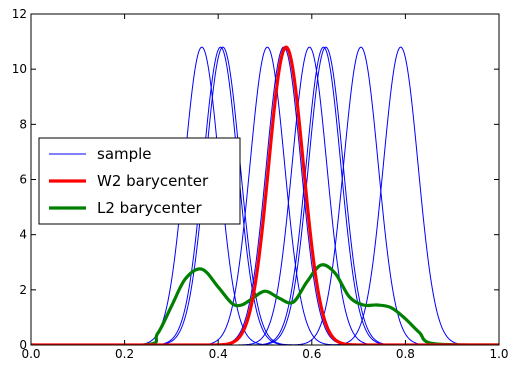  What do you see at coordinates (23, 124) in the screenshot?
I see `y-tick-label: 8` at bounding box center [23, 124].